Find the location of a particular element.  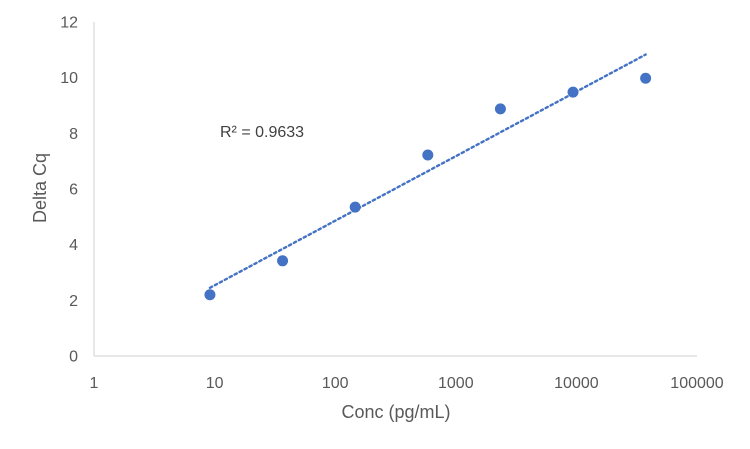

y-tick-label: 0 is located at coordinates (73, 357).